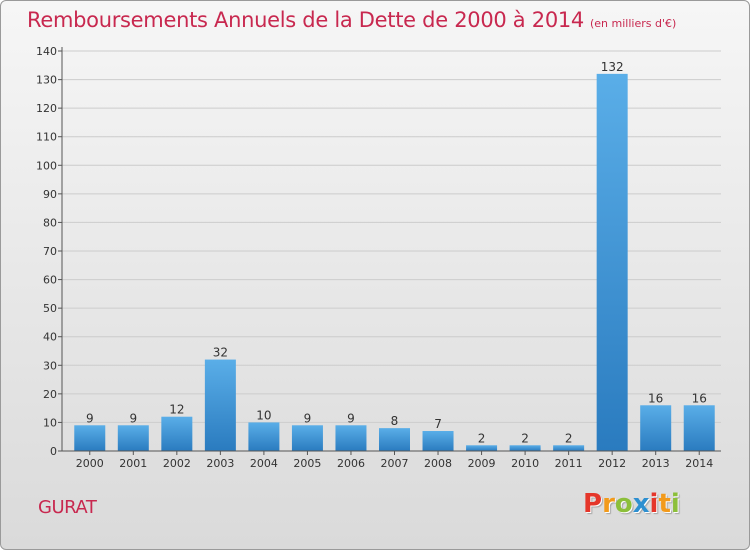 The image size is (750, 550). What do you see at coordinates (395, 463) in the screenshot?
I see `x-tick-label: 2007` at bounding box center [395, 463].